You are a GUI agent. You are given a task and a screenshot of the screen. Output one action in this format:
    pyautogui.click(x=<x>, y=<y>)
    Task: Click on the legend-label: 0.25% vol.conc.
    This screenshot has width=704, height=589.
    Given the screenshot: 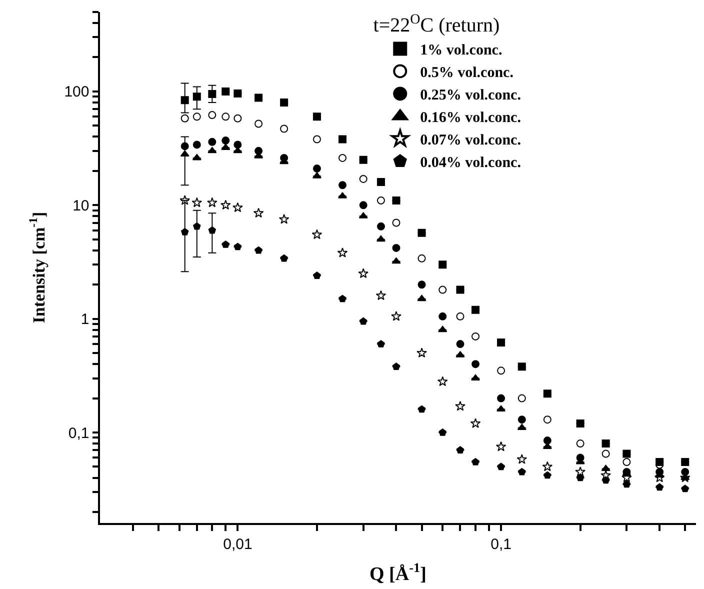 What is the action you would take?
    pyautogui.click(x=471, y=96)
    